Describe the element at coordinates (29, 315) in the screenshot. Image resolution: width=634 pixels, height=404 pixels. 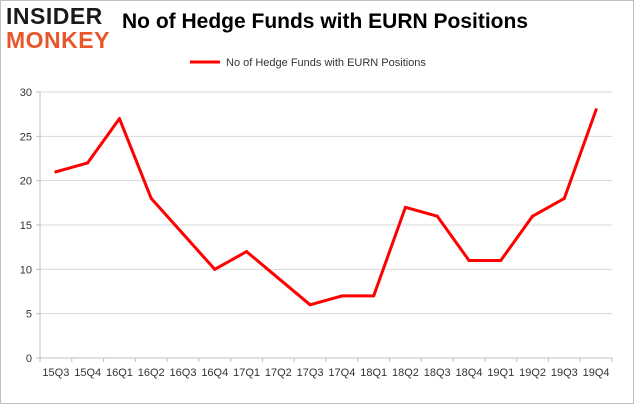
I see `y-tick-label: 5` at that location.